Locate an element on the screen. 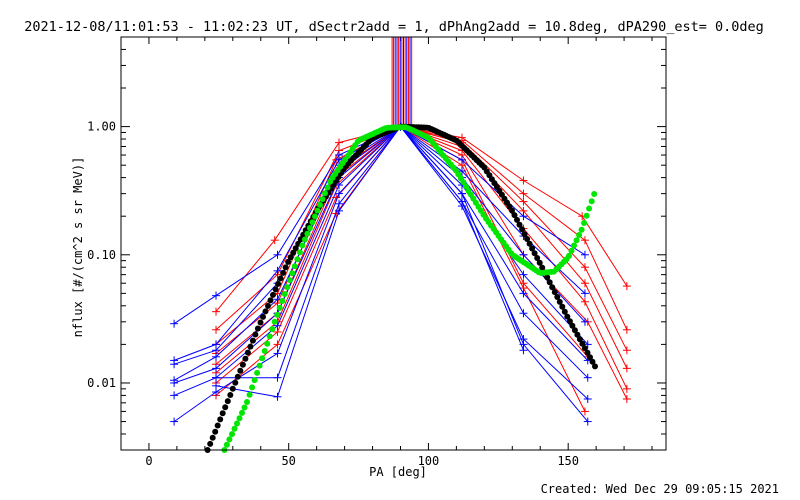 The width and height of the screenshot is (800, 500). x-tick-label: 150 is located at coordinates (568, 461).